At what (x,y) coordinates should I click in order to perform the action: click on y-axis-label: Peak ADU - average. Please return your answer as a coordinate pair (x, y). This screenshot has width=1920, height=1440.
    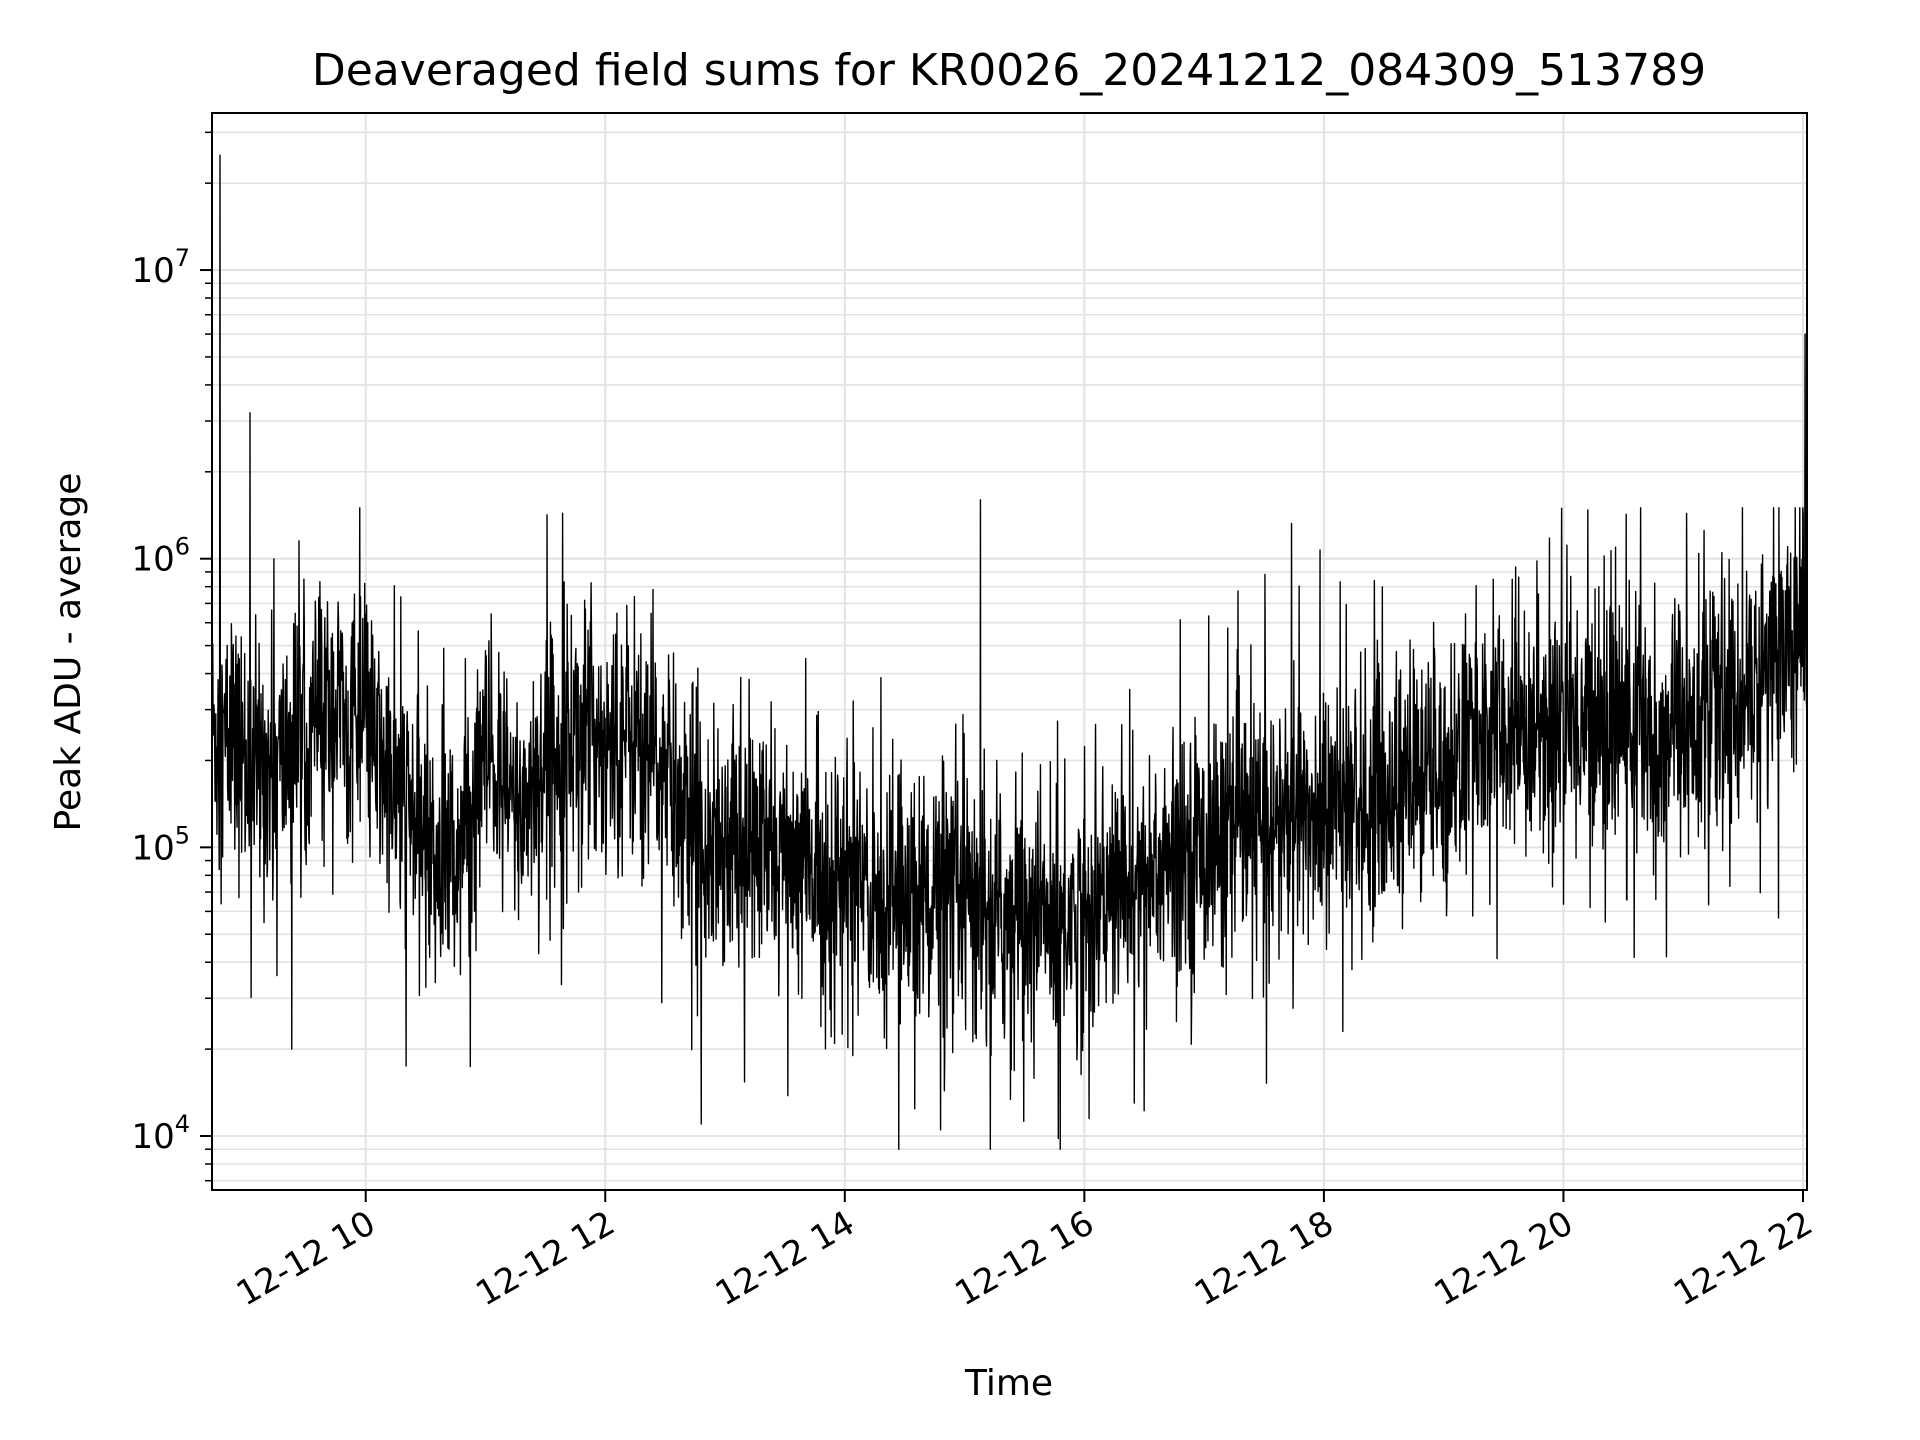
    Looking at the image, I should click on (68, 652).